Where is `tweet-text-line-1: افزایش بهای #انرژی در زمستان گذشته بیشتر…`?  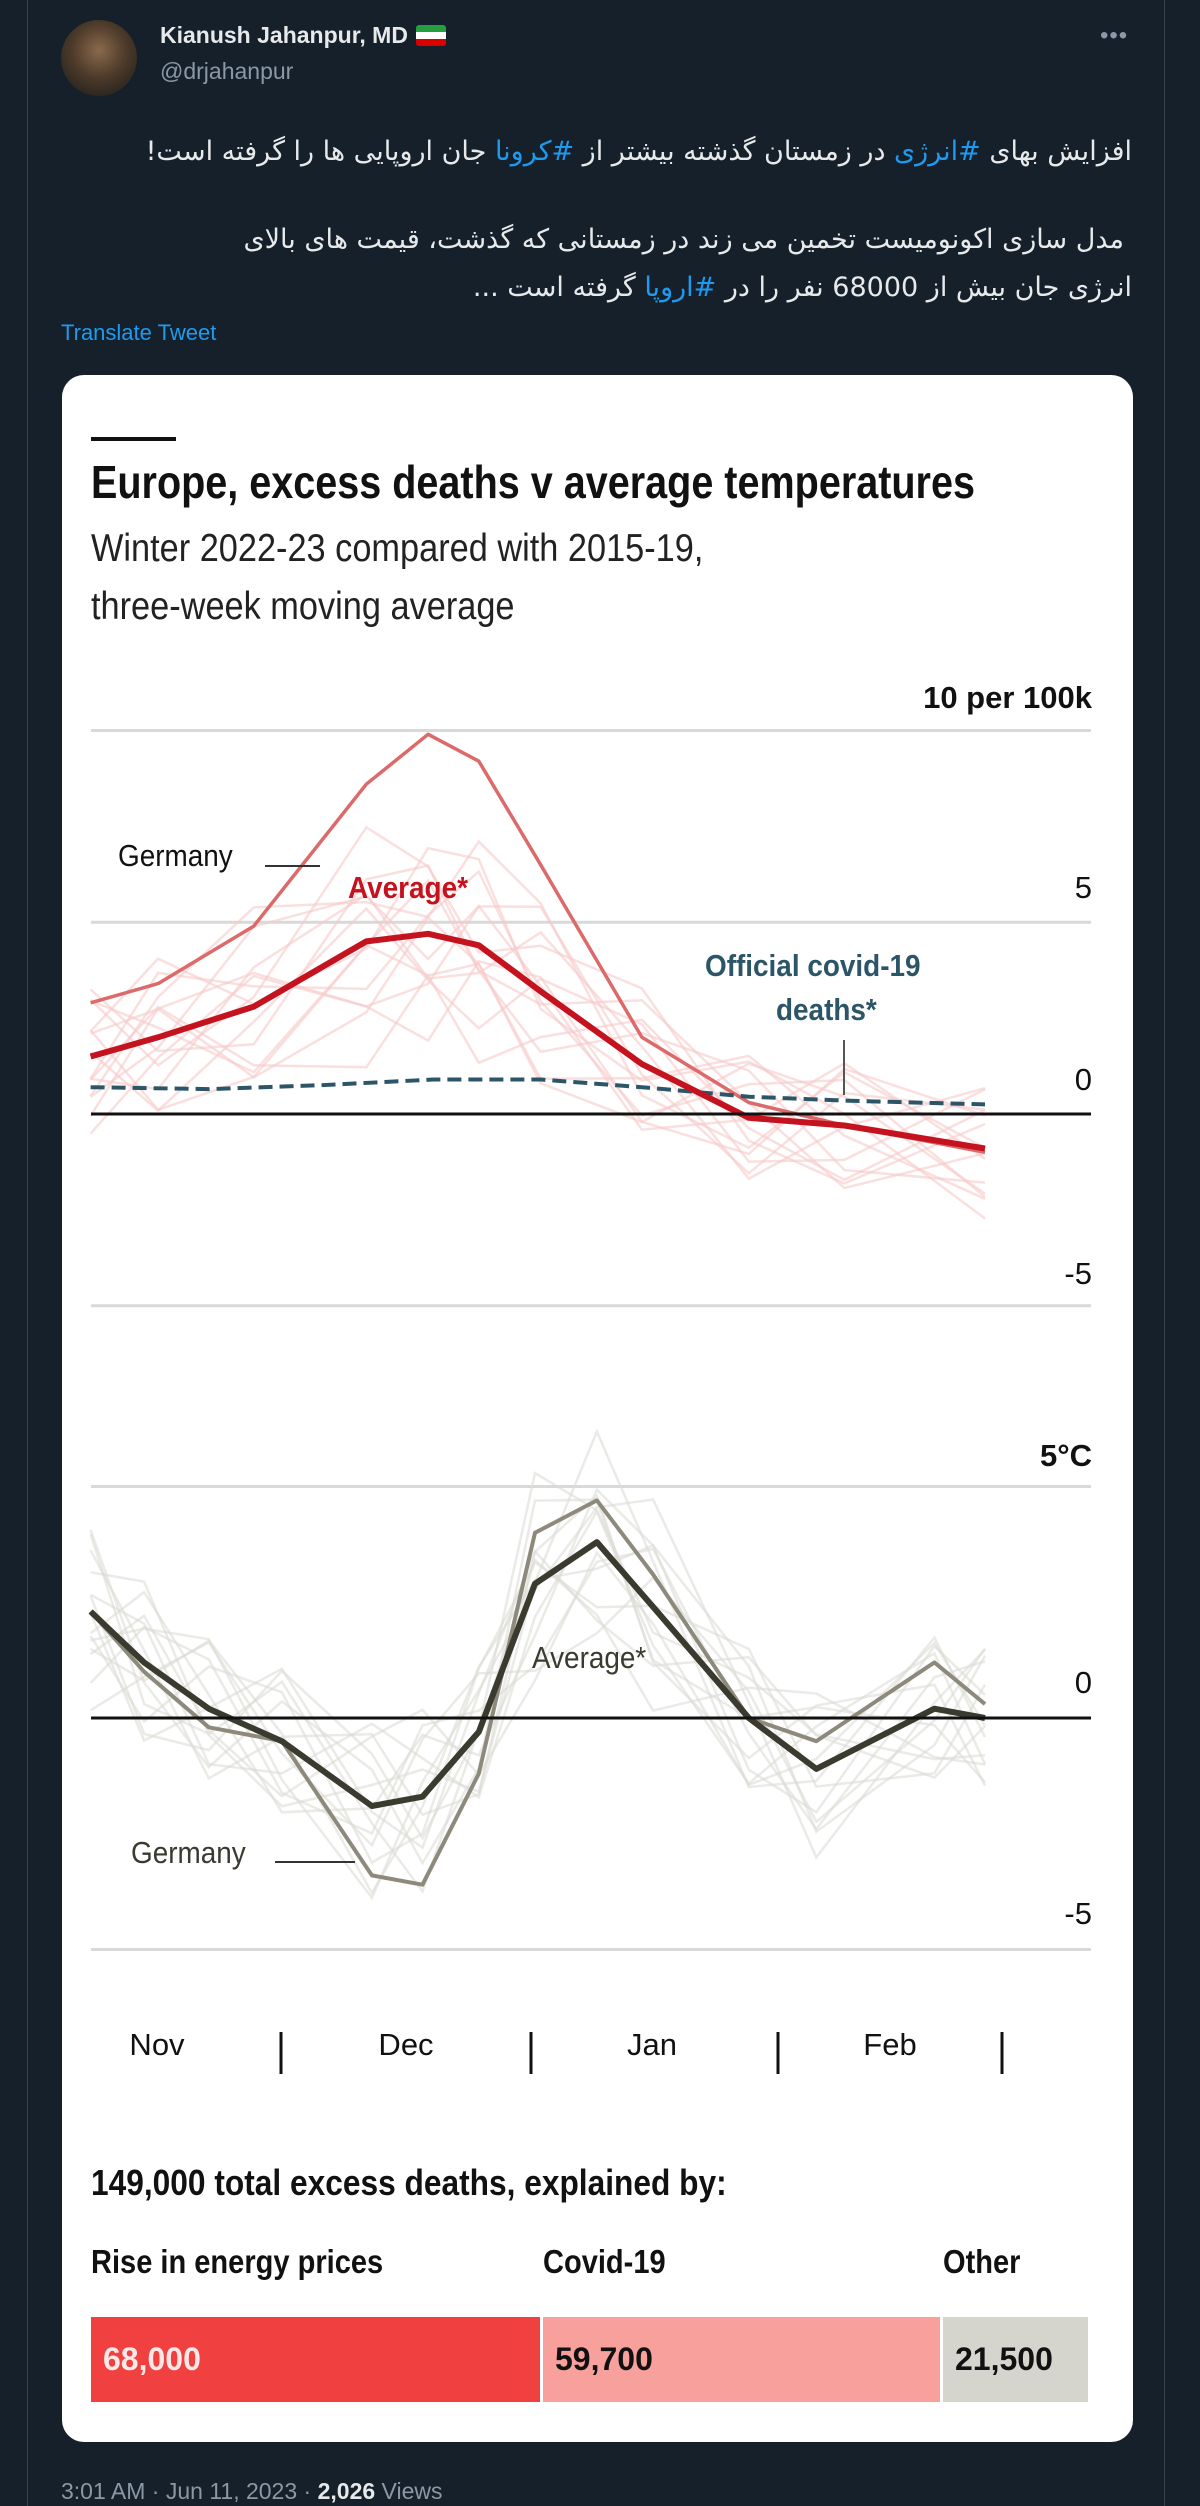
tweet-text-line-1: افزایش بهای #انرژی در زمستان گذشته بیشتر… is located at coordinates (638, 151).